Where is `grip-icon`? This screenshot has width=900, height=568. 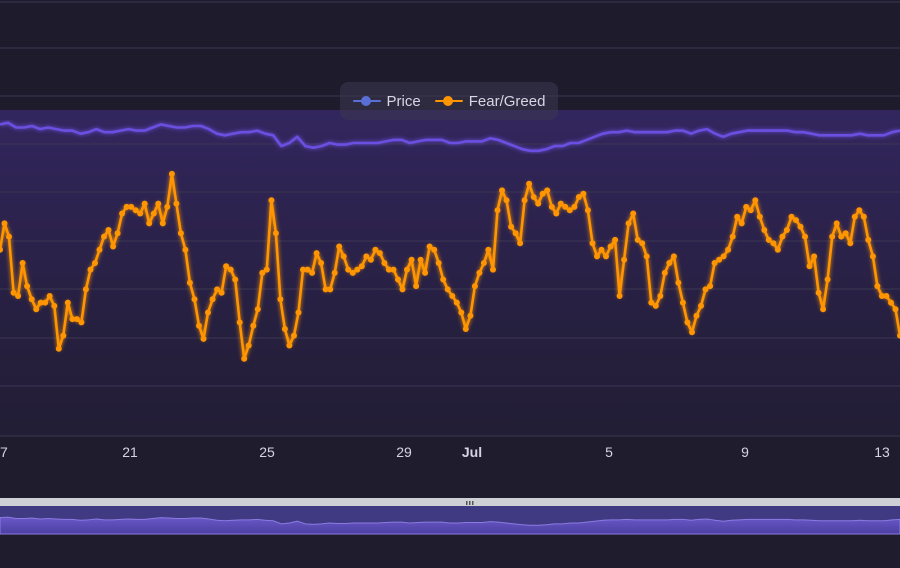
grip-icon is located at coordinates (470, 503).